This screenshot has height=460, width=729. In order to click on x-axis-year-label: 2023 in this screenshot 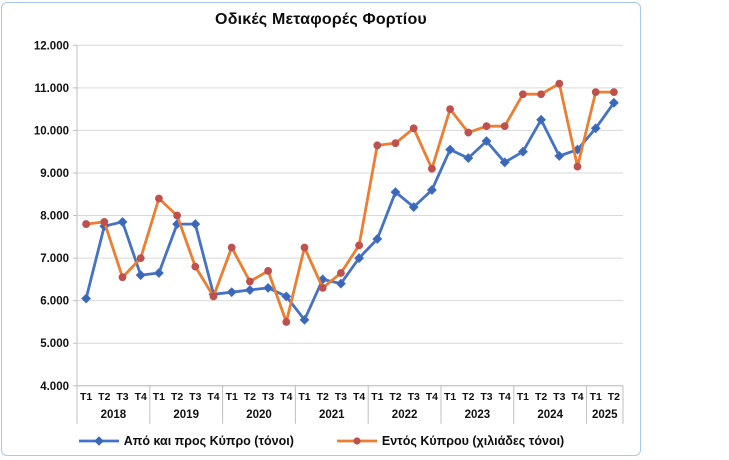, I will do `click(478, 415)`.